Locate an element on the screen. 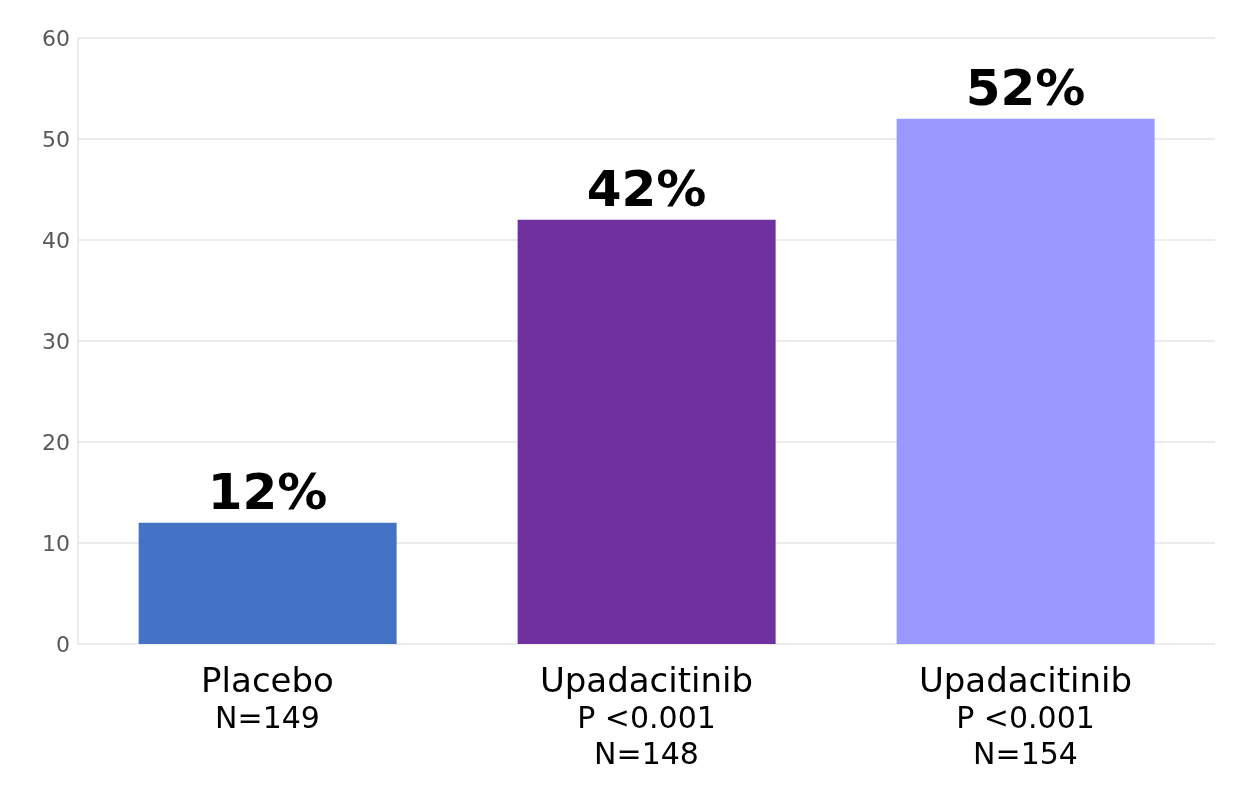  data-label: 12% is located at coordinates (267, 491).